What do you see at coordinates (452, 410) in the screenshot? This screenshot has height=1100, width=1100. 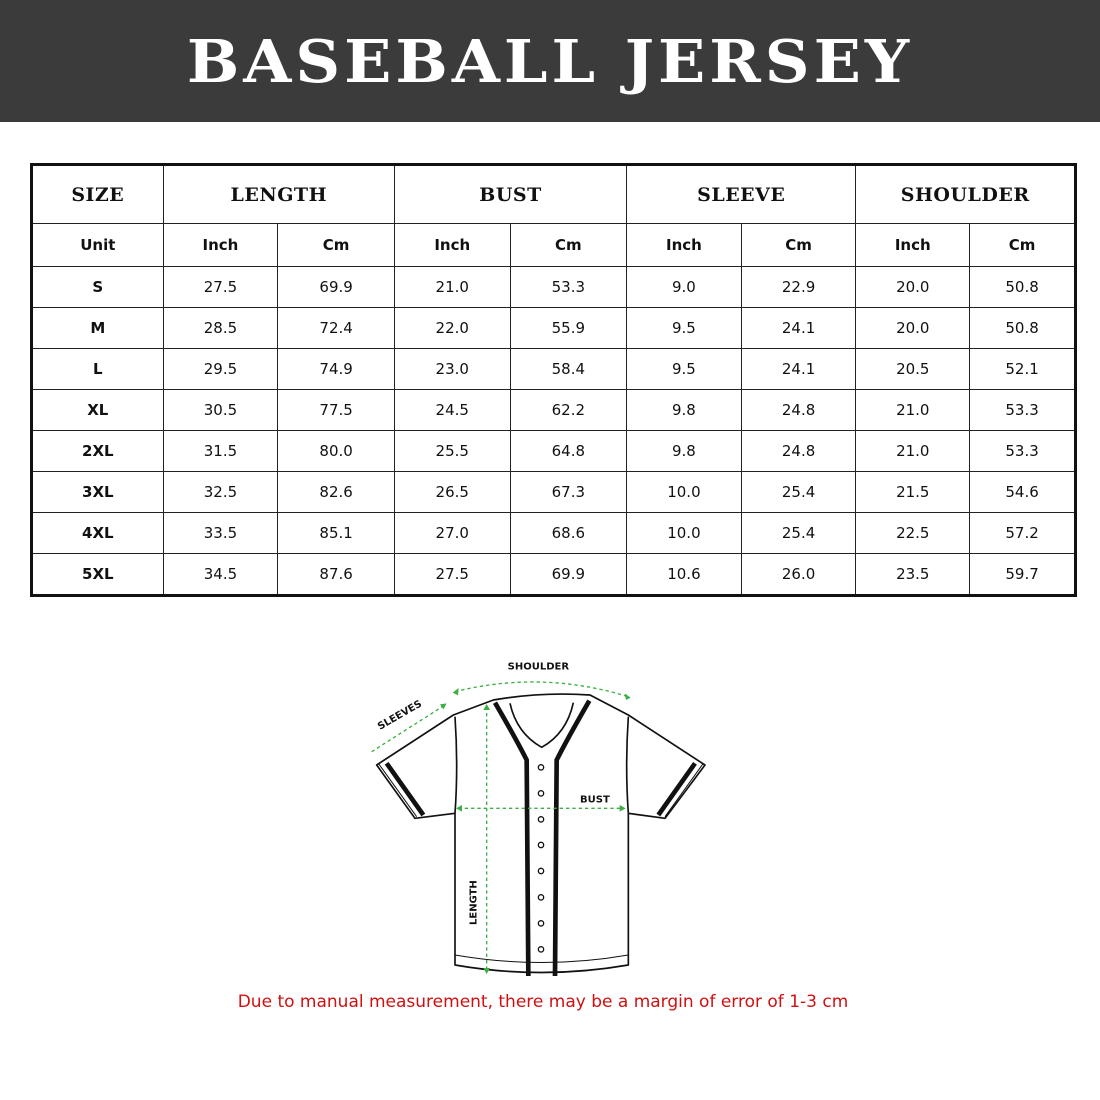 I see `value-cell: 24.5` at bounding box center [452, 410].